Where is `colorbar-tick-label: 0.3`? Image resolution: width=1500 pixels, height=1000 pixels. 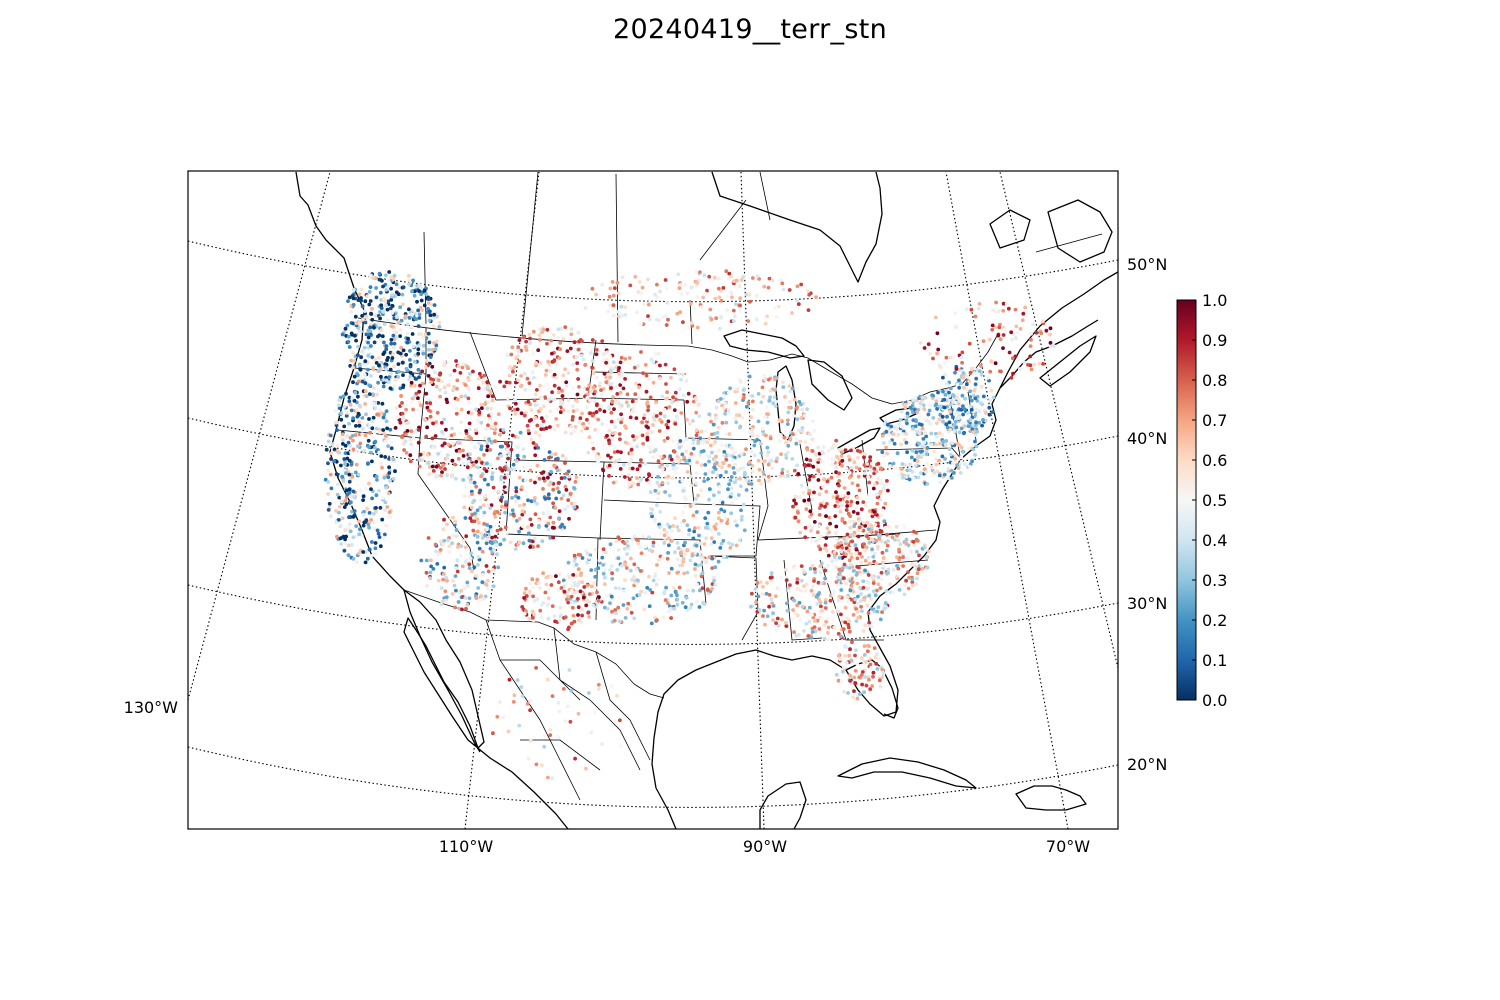
colorbar-tick-label: 0.3 is located at coordinates (1214, 580).